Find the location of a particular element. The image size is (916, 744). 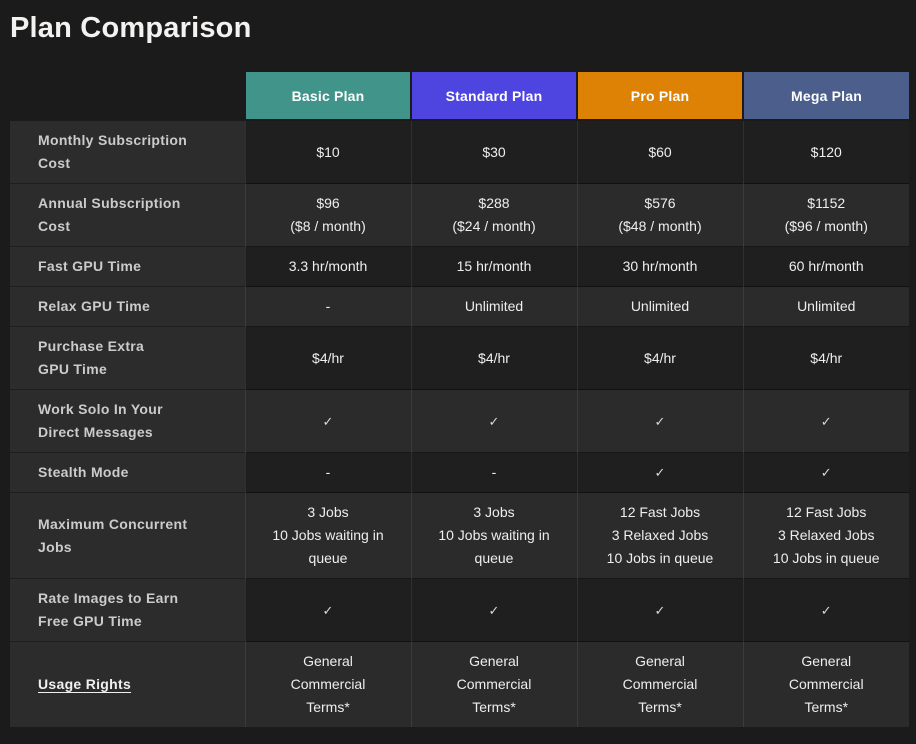

table-row: Work Solo In Your Direct Messages ✓ ✓ ✓ ✓ is located at coordinates (459, 421).